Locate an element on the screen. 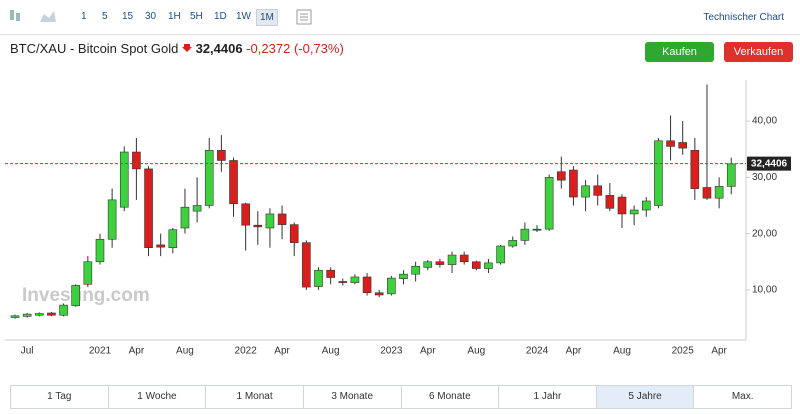  price-change-pct: (-0,73%) is located at coordinates (318, 48).